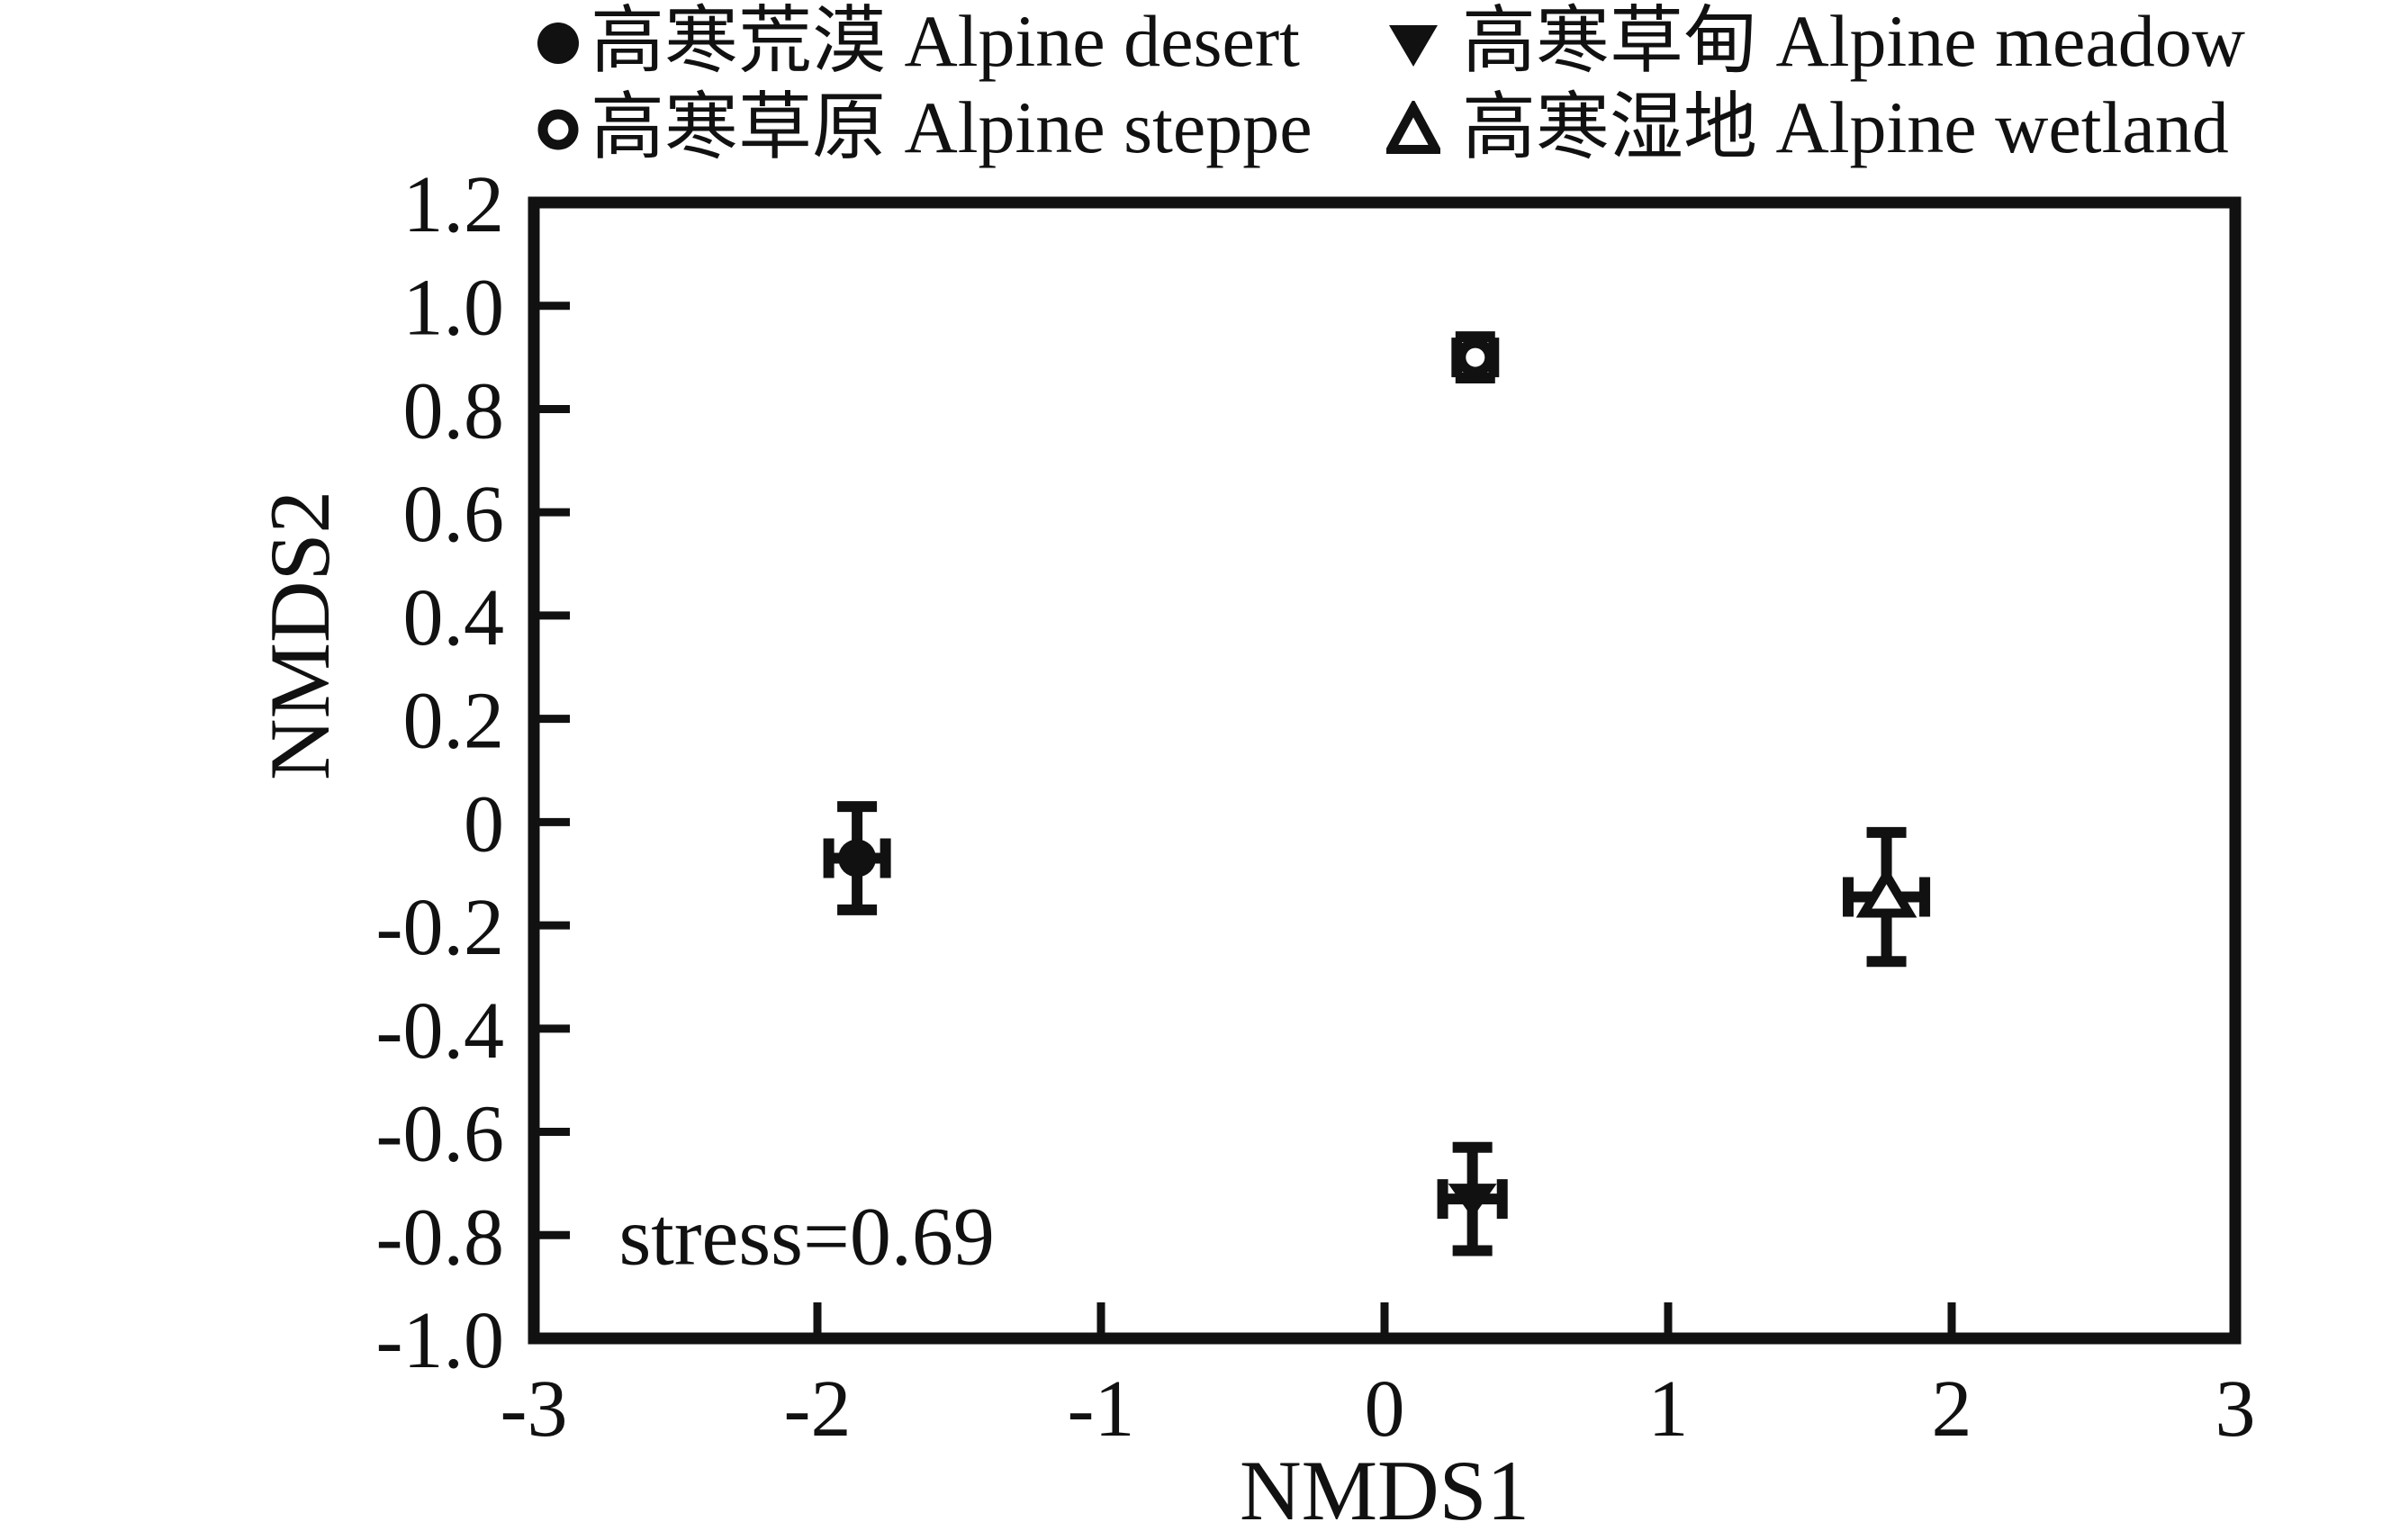 The height and width of the screenshot is (1540, 2382). What do you see at coordinates (440, 1237) in the screenshot?
I see `y-tick-label: -0.8` at bounding box center [440, 1237].